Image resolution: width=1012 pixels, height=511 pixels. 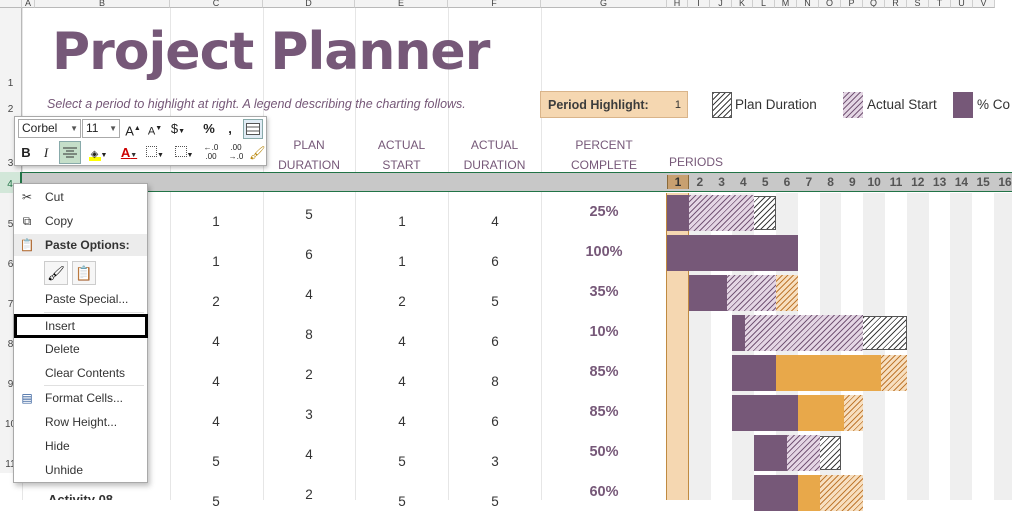 What do you see at coordinates (961, 182) in the screenshot?
I see `period-number: 14` at bounding box center [961, 182].